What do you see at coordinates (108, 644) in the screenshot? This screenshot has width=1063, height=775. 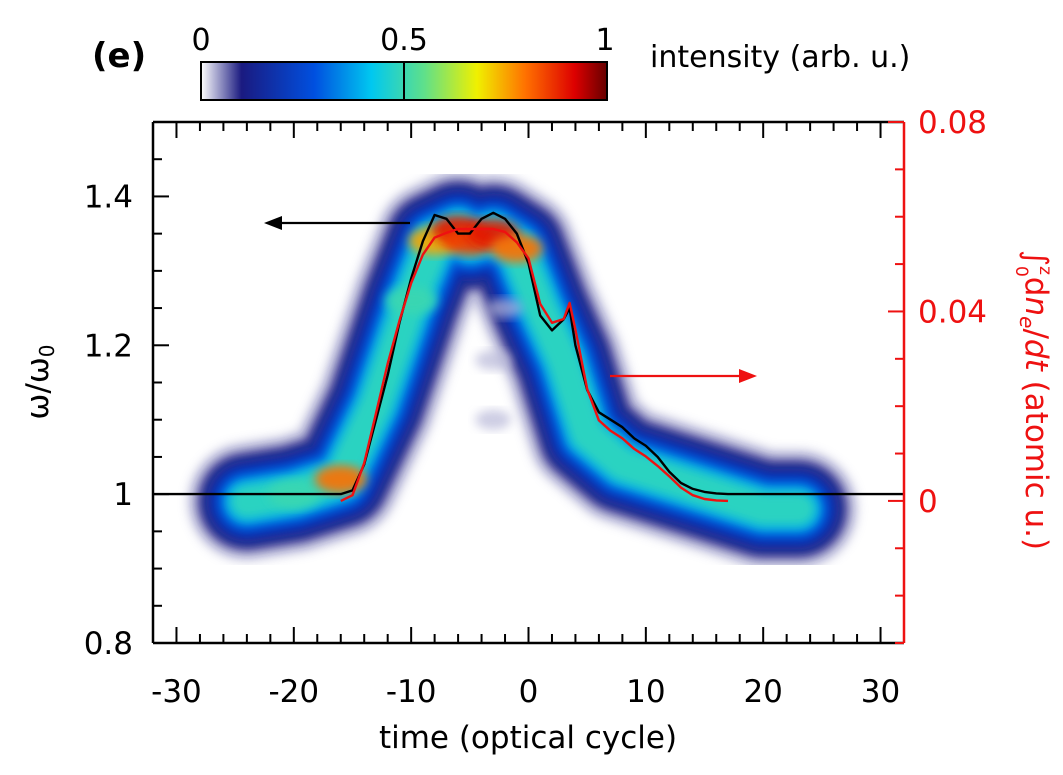 I see `y-left-tick-label: 0.8` at bounding box center [108, 644].